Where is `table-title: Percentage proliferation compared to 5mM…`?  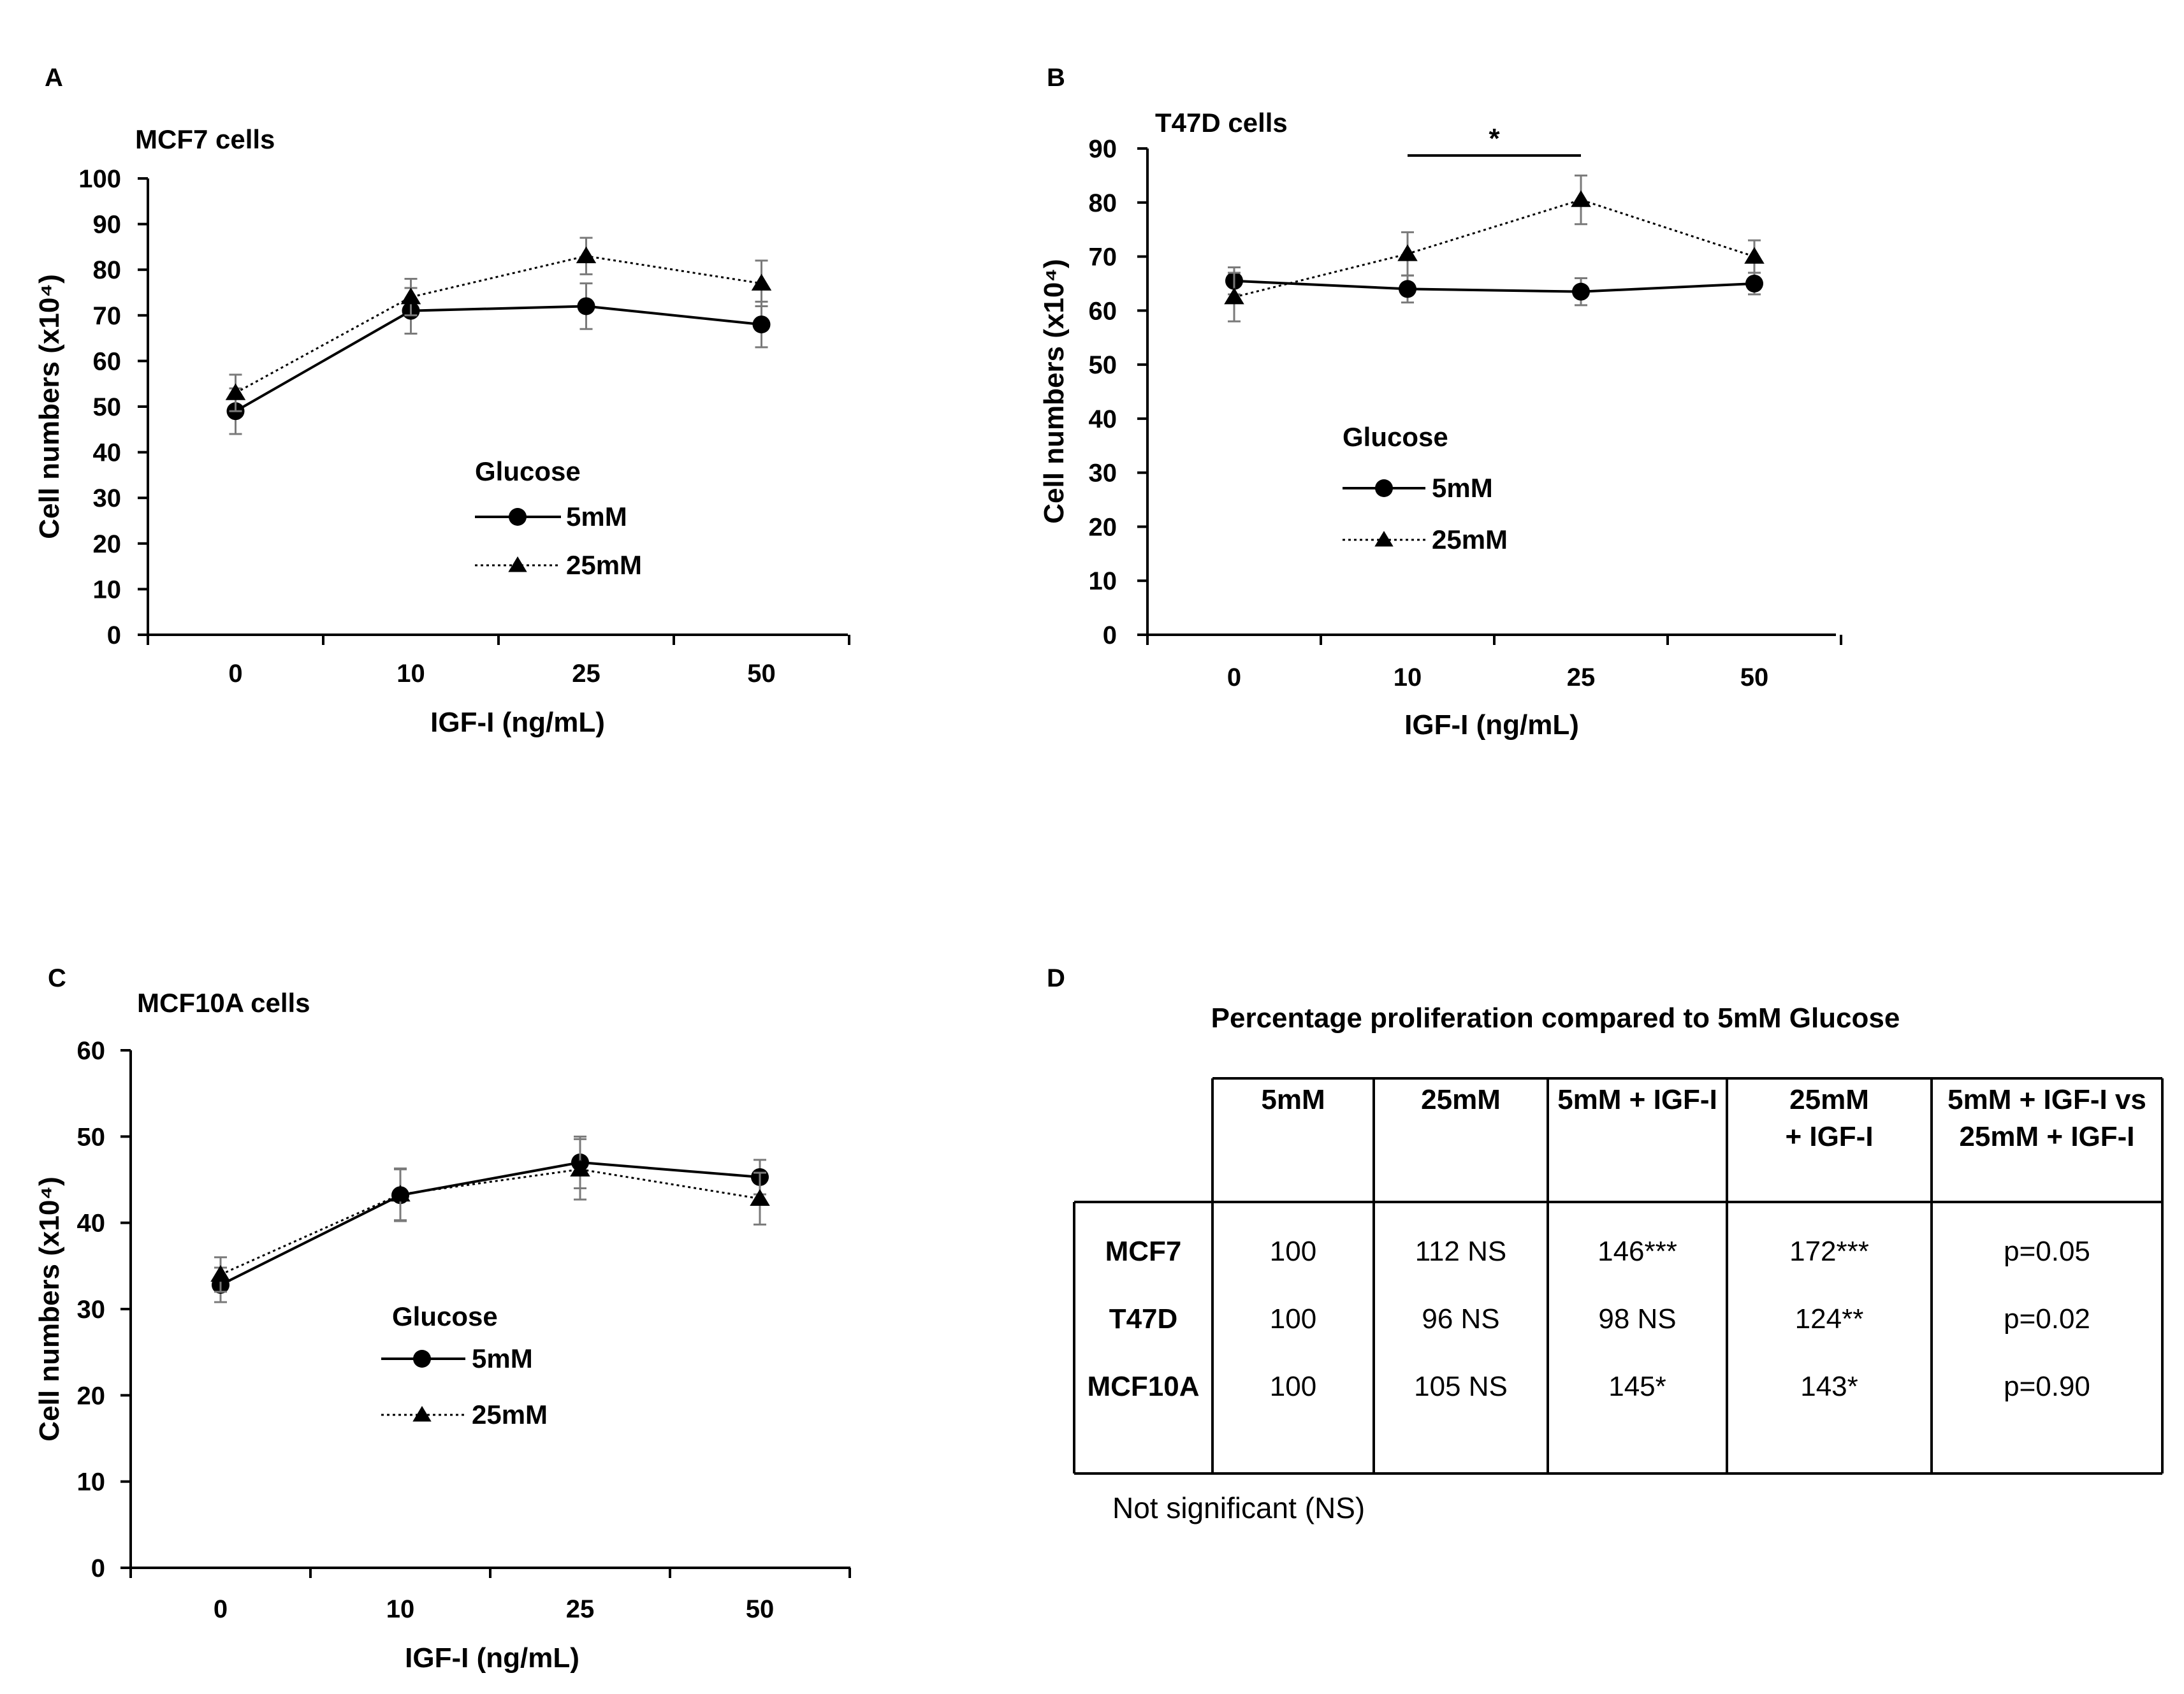 table-title: Percentage proliferation compared to 5mM… is located at coordinates (1555, 1018).